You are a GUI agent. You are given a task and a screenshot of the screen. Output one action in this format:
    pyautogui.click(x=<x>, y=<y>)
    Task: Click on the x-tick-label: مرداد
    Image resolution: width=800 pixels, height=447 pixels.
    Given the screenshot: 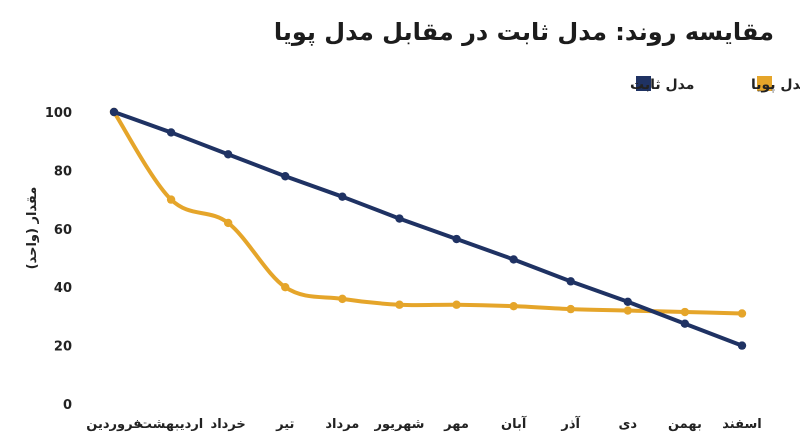 What is the action you would take?
    pyautogui.click(x=342, y=424)
    